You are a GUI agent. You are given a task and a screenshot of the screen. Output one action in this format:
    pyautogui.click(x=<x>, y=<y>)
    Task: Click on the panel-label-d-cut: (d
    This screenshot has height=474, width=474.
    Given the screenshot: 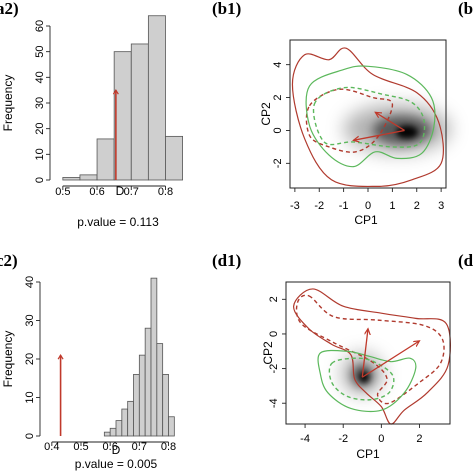 What is the action you would take?
    pyautogui.click(x=466, y=260)
    